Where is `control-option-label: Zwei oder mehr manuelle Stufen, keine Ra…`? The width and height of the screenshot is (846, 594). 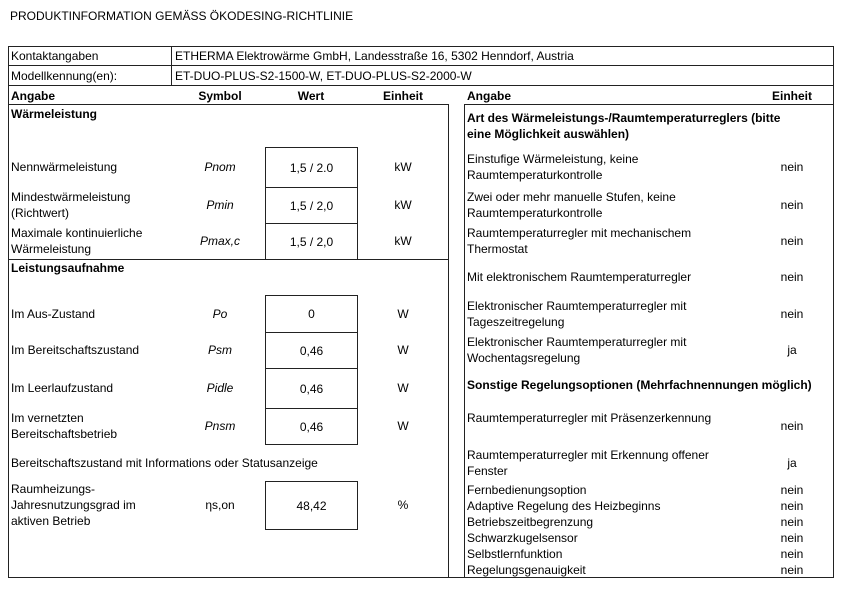
control-option-label: Zwei oder mehr manuelle Stufen, keine Ra… is located at coordinates (571, 205).